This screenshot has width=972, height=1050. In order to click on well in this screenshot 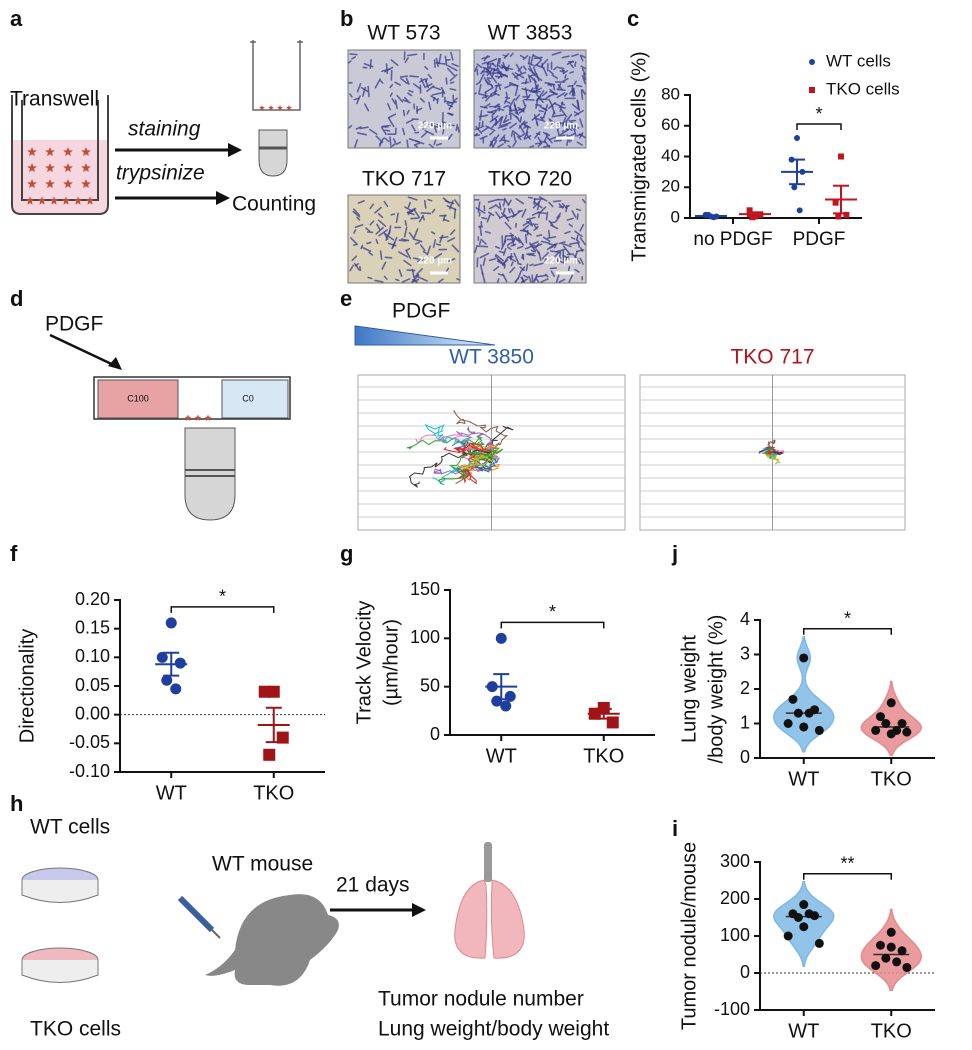, I will do `click(60, 155)`.